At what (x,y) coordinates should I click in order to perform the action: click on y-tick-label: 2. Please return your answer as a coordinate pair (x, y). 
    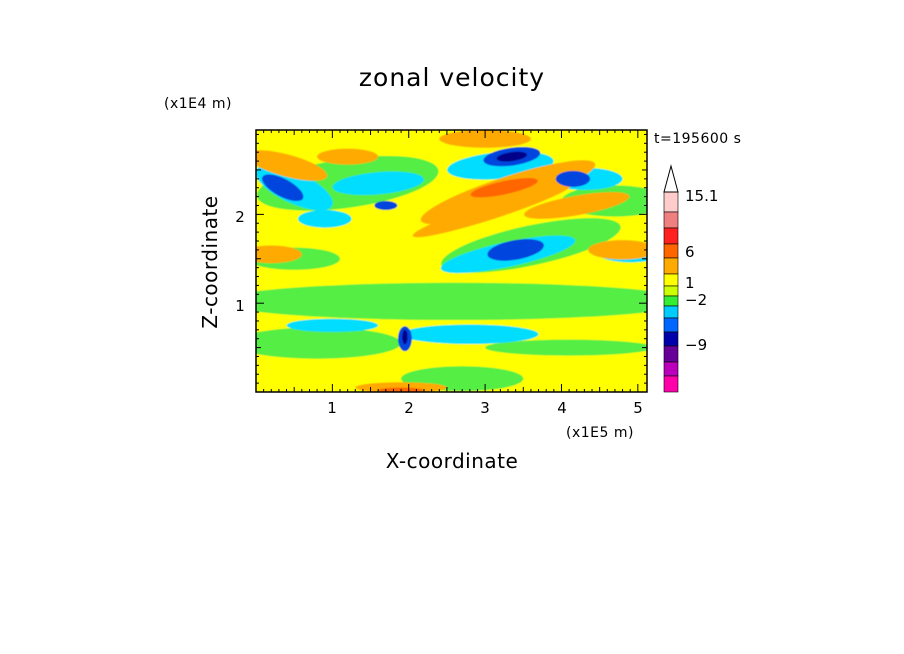
    Looking at the image, I should click on (240, 217).